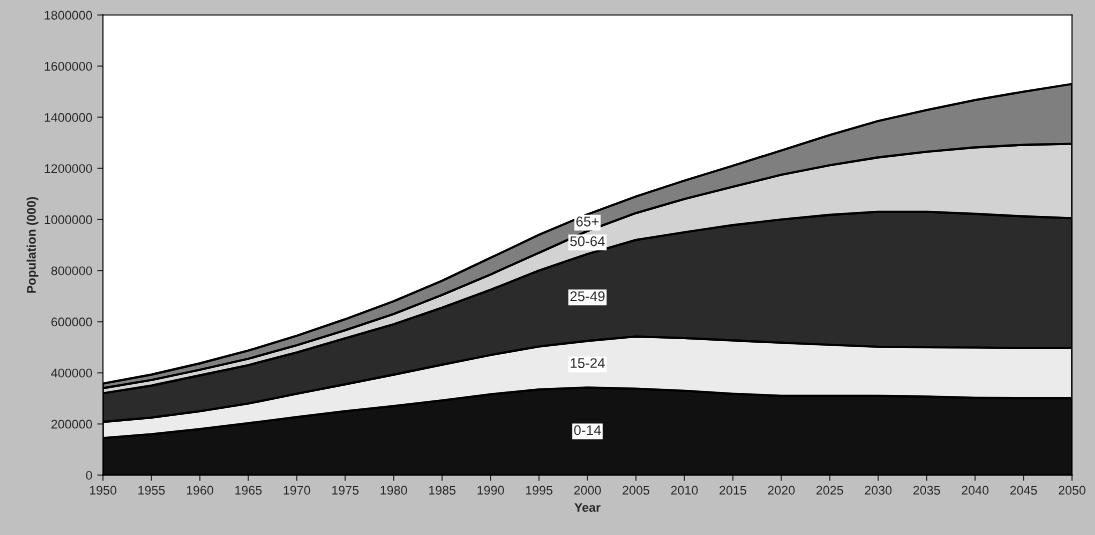 Image resolution: width=1095 pixels, height=535 pixels. I want to click on x-tick-label: 2020, so click(781, 490).